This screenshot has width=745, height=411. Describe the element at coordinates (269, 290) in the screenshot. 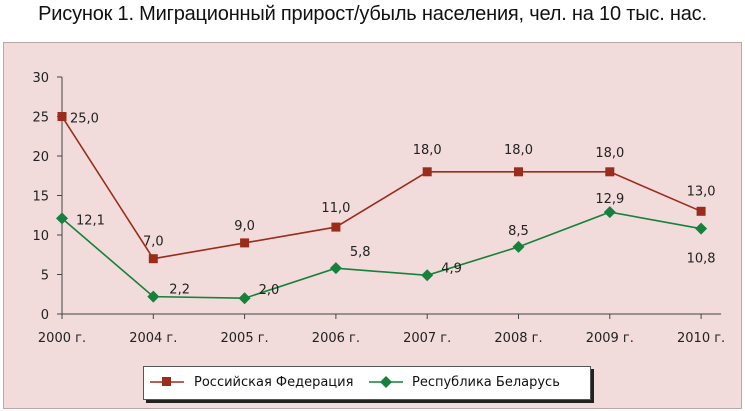

I see `data-label-belarus: 2,0` at that location.